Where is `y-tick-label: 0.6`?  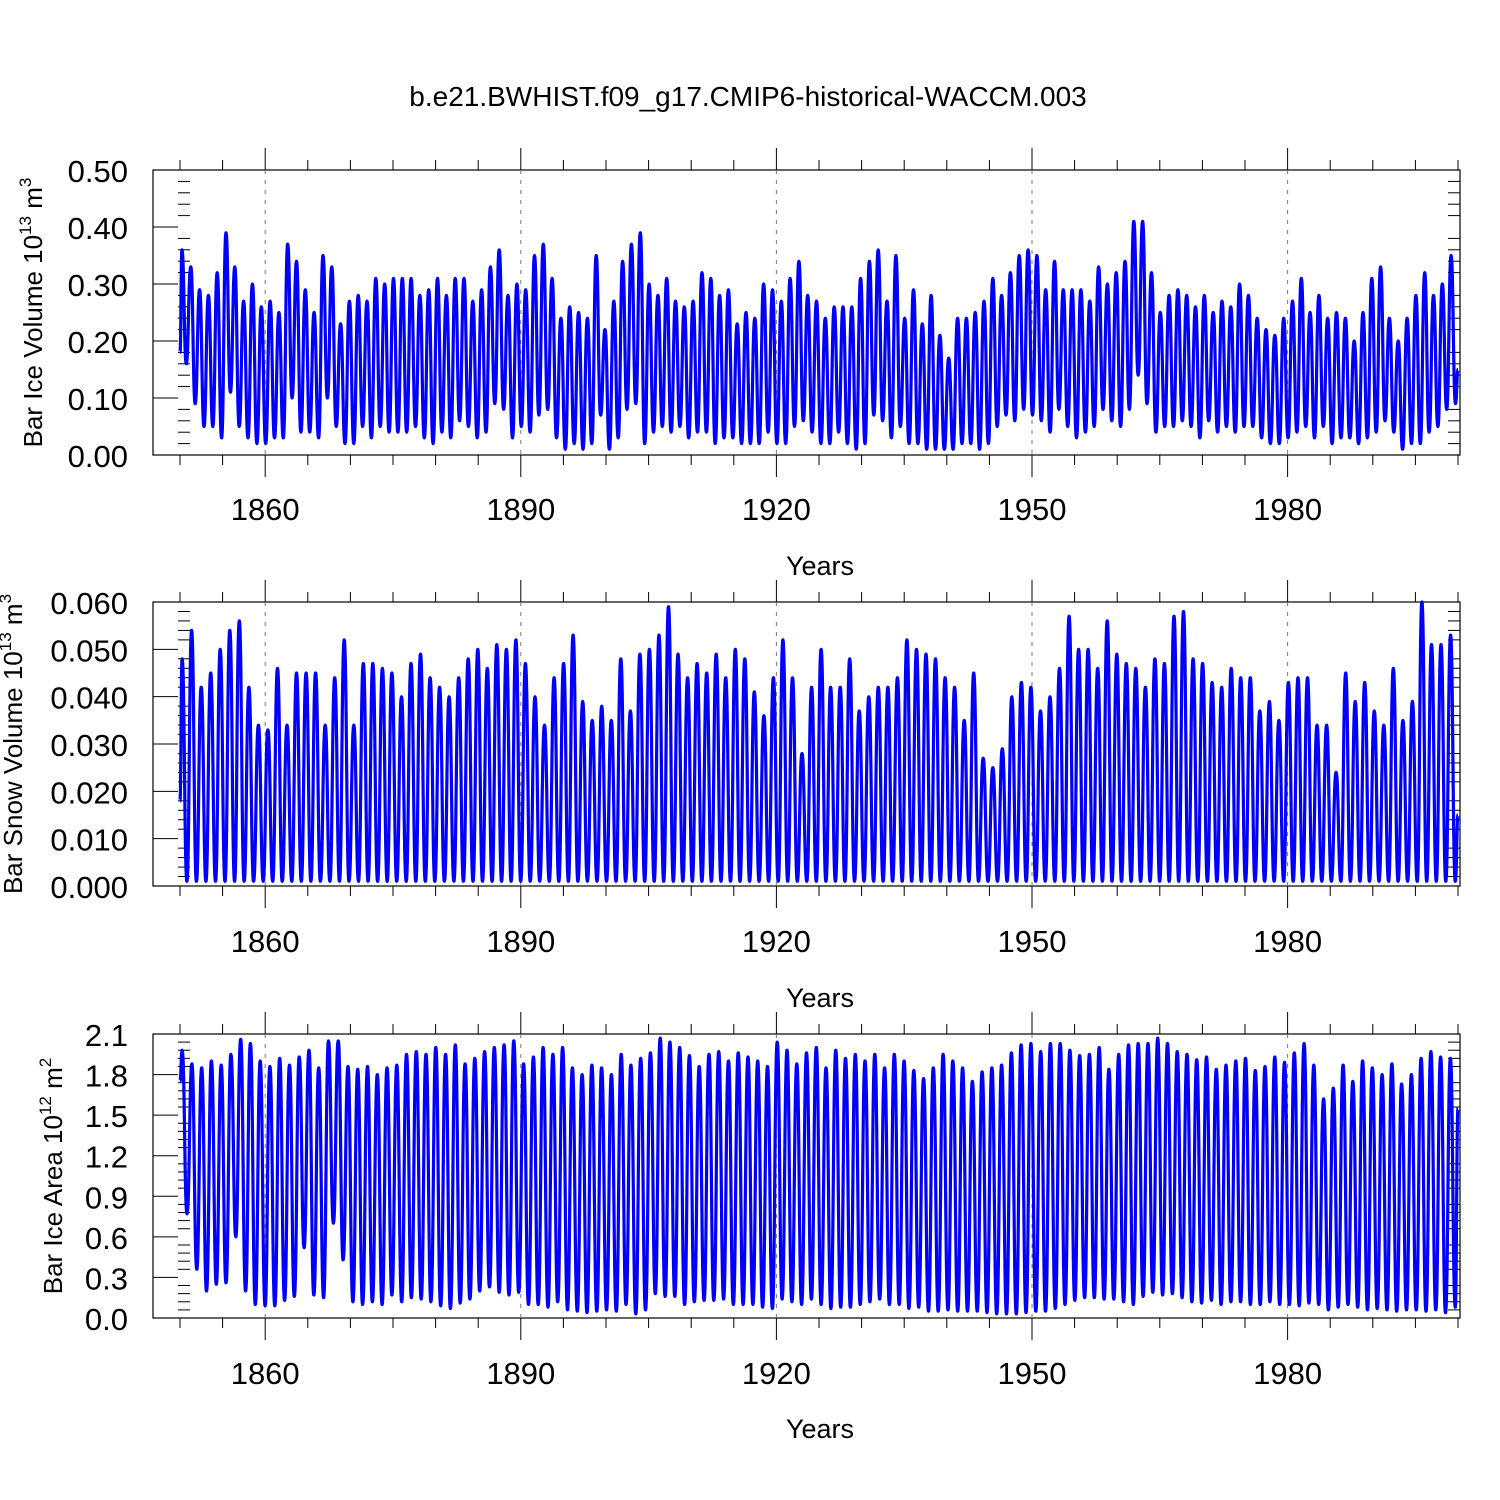
y-tick-label: 0.6 is located at coordinates (106, 1238).